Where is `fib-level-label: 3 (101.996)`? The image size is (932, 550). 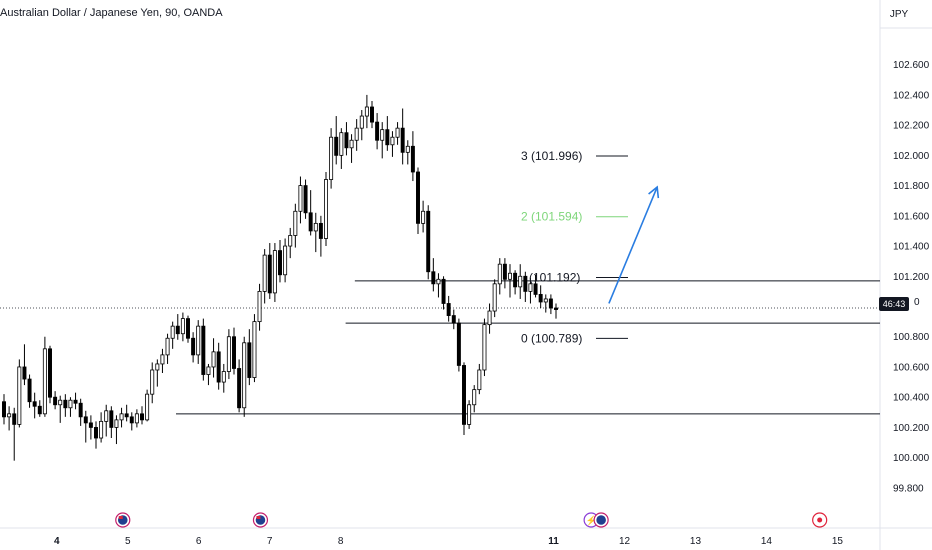 fib-level-label: 3 (101.996) is located at coordinates (551, 156).